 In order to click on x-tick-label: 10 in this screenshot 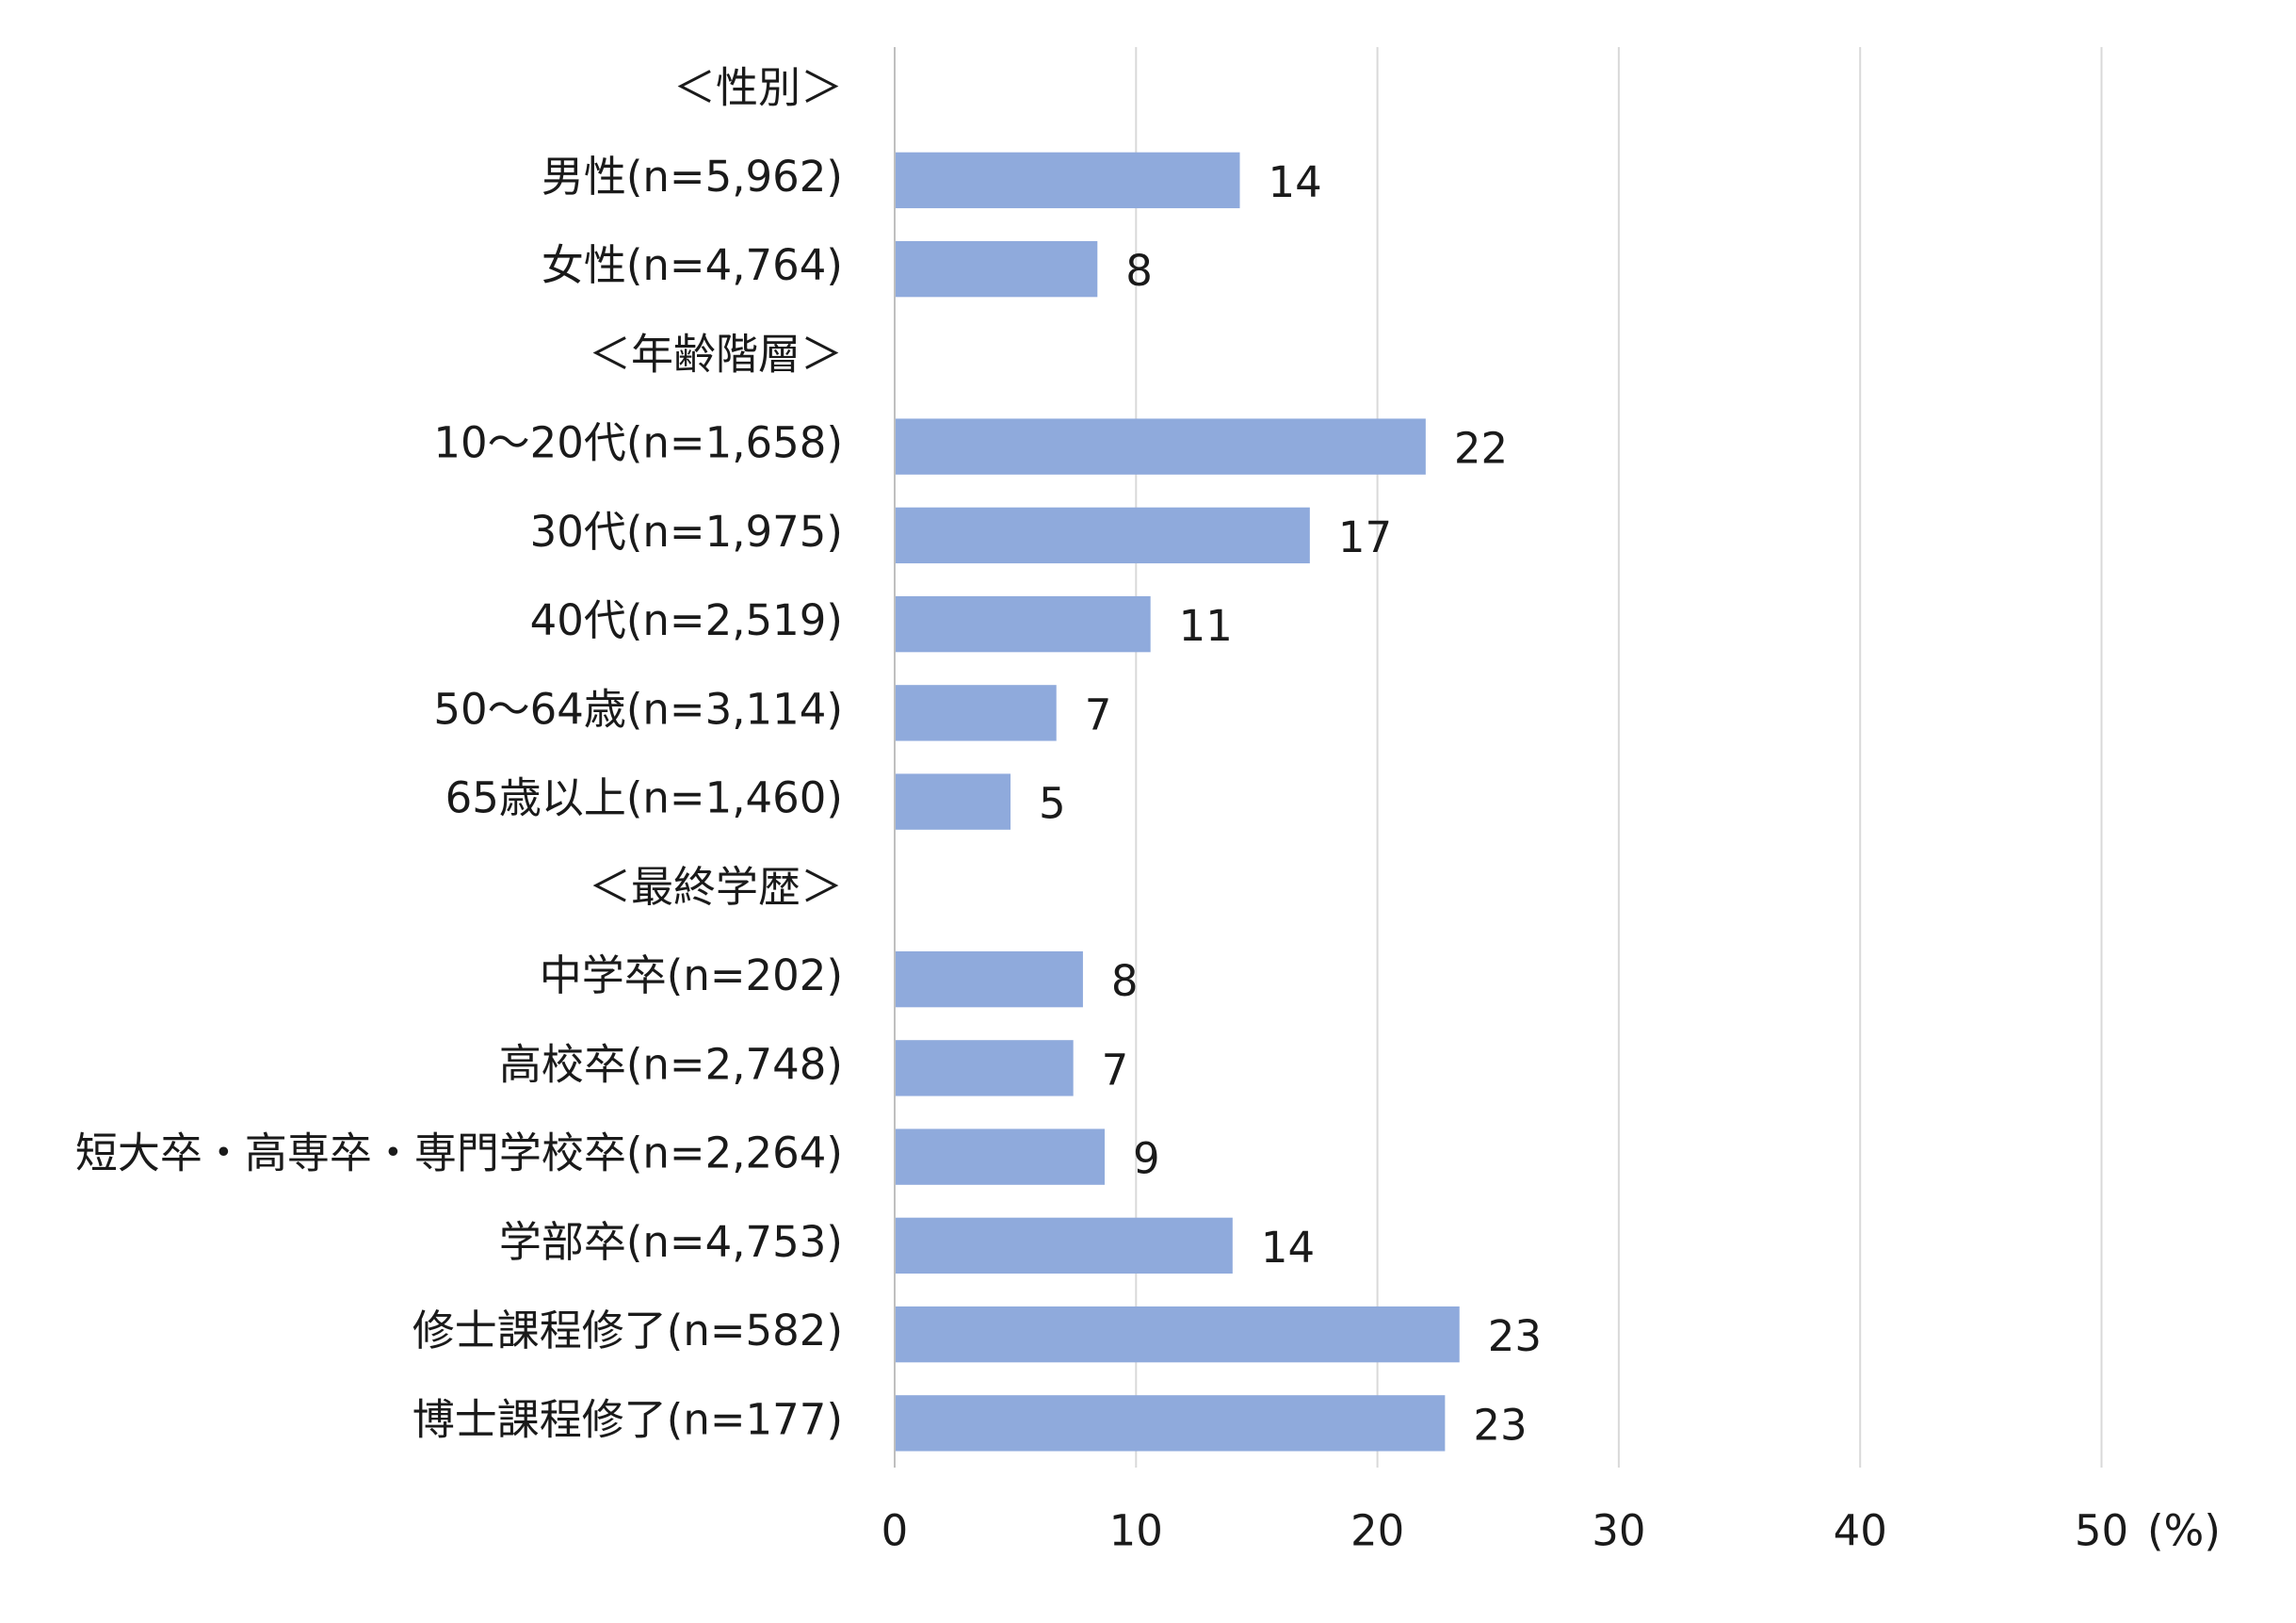, I will do `click(1136, 1531)`.